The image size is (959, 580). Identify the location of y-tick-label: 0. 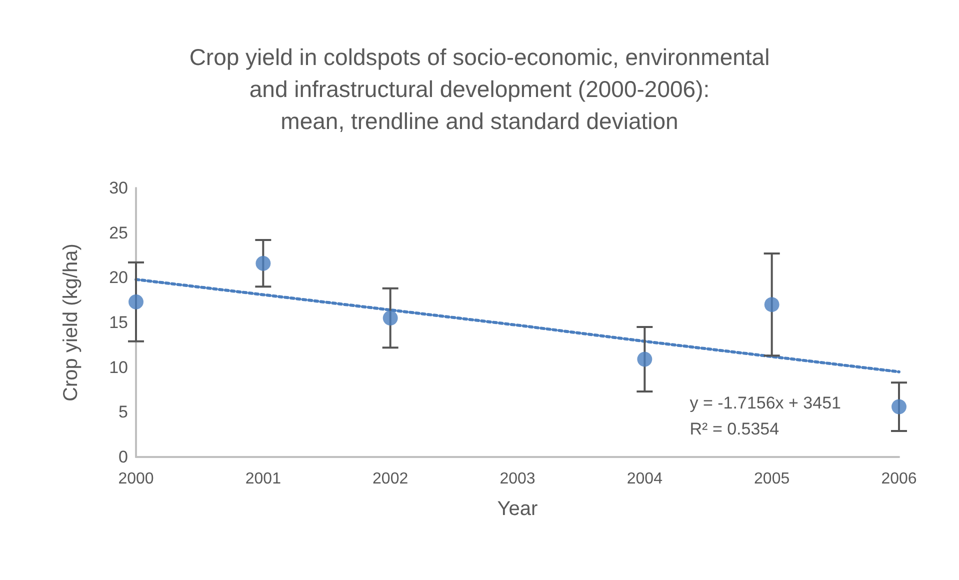
(123, 457).